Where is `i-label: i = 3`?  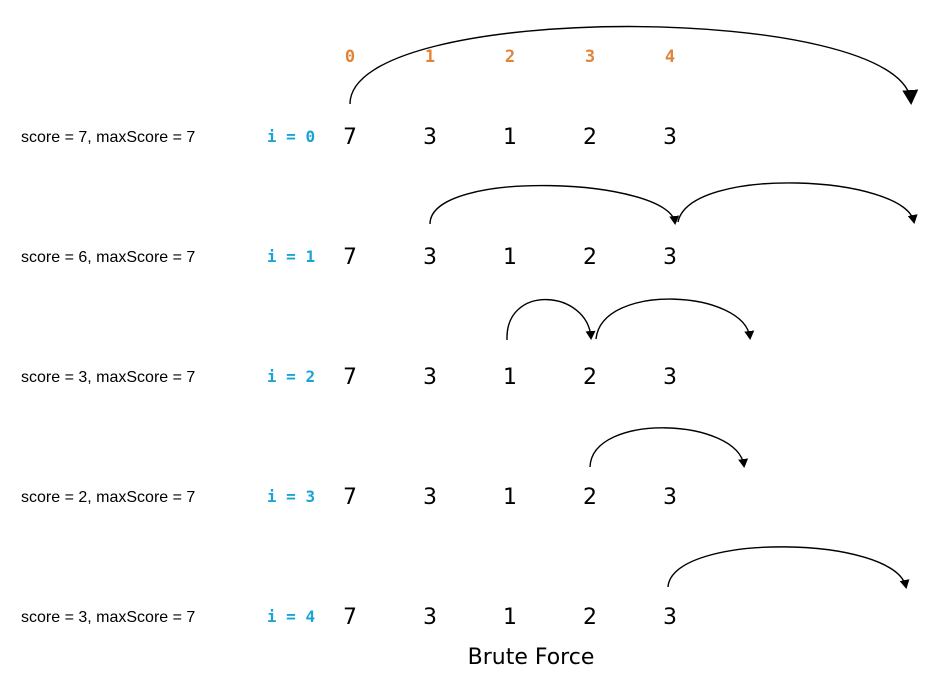
i-label: i = 3 is located at coordinates (291, 496).